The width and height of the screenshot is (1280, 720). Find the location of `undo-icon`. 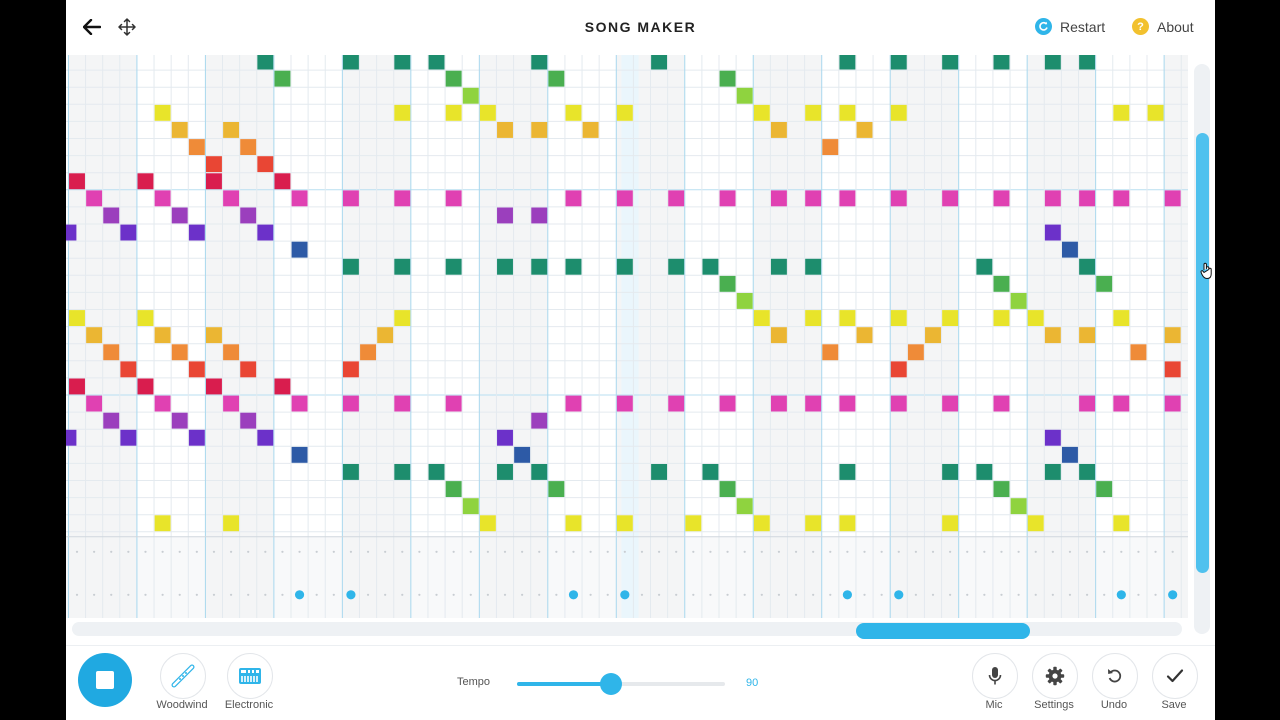

undo-icon is located at coordinates (1115, 676).